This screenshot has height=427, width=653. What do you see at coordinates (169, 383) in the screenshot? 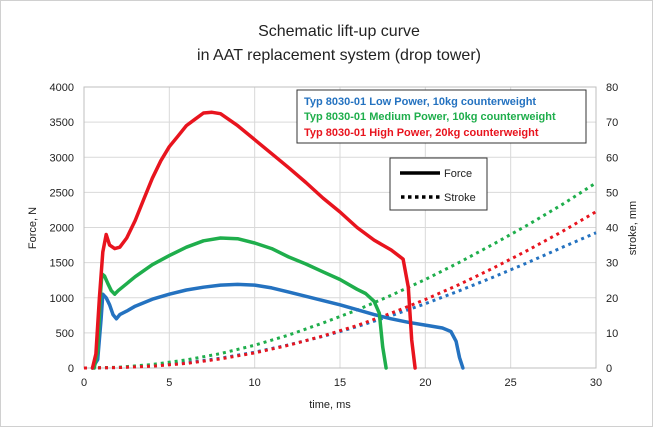
I see `x-tick-label: 5` at bounding box center [169, 383].